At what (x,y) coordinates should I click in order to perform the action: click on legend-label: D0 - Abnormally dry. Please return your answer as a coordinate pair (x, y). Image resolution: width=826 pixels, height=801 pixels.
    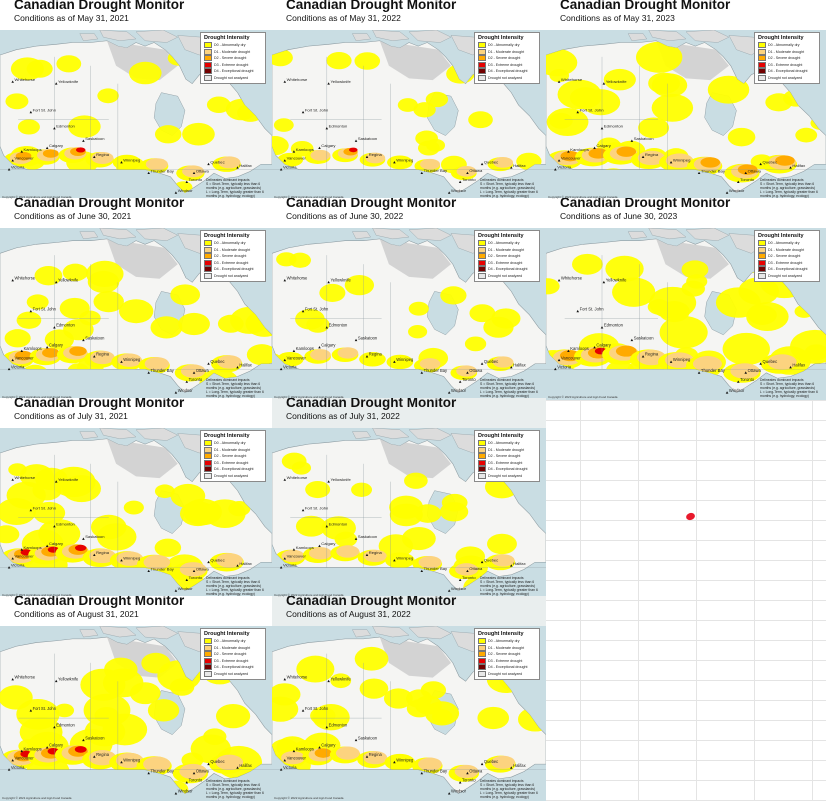
    Looking at the image, I should click on (784, 243).